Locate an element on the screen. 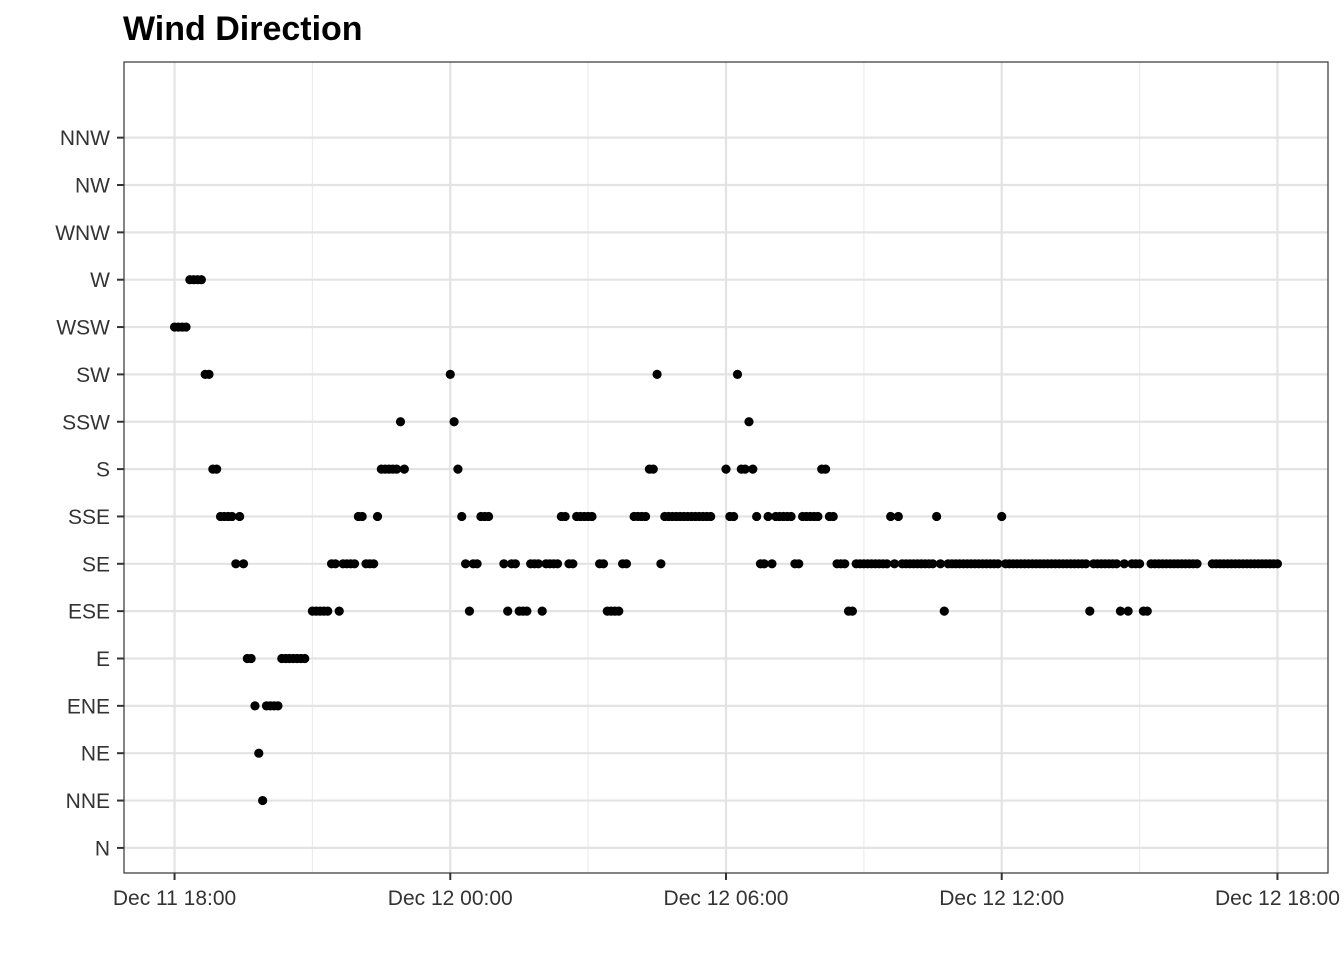  y-tick-label: SSE is located at coordinates (89, 517).